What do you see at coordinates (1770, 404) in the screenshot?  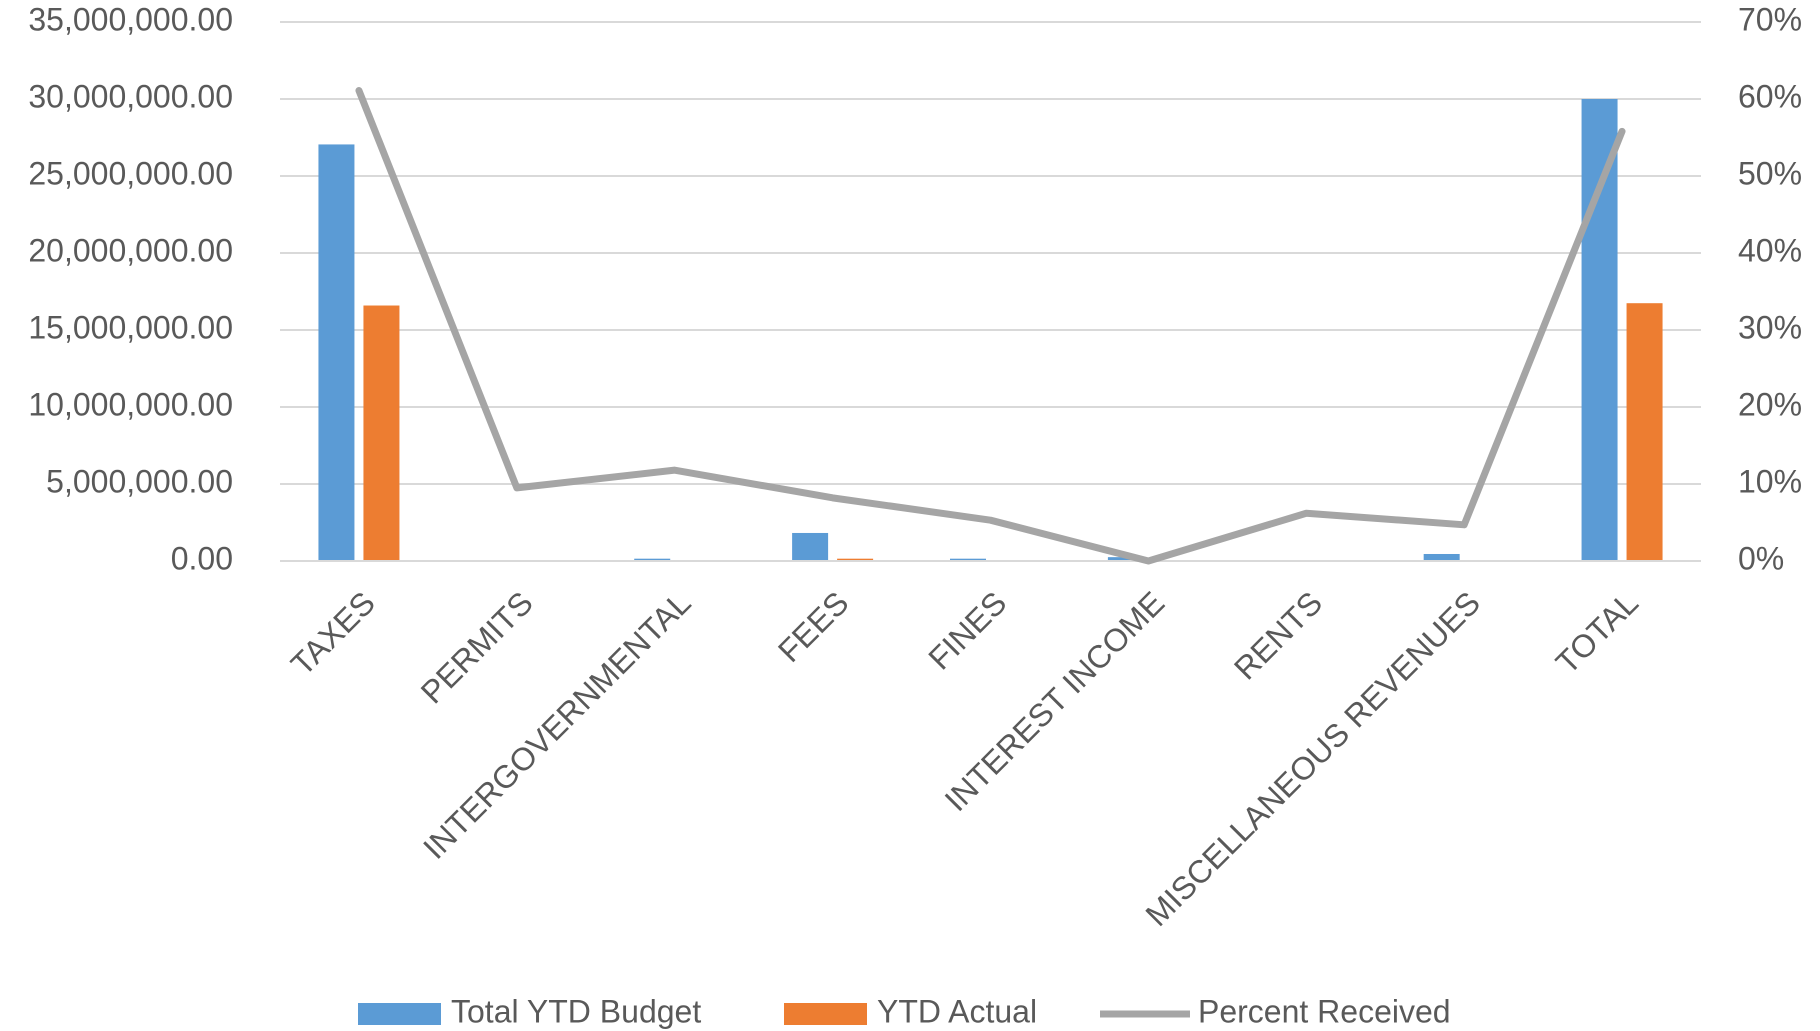 I see `y2-tick-label: 20%` at bounding box center [1770, 404].